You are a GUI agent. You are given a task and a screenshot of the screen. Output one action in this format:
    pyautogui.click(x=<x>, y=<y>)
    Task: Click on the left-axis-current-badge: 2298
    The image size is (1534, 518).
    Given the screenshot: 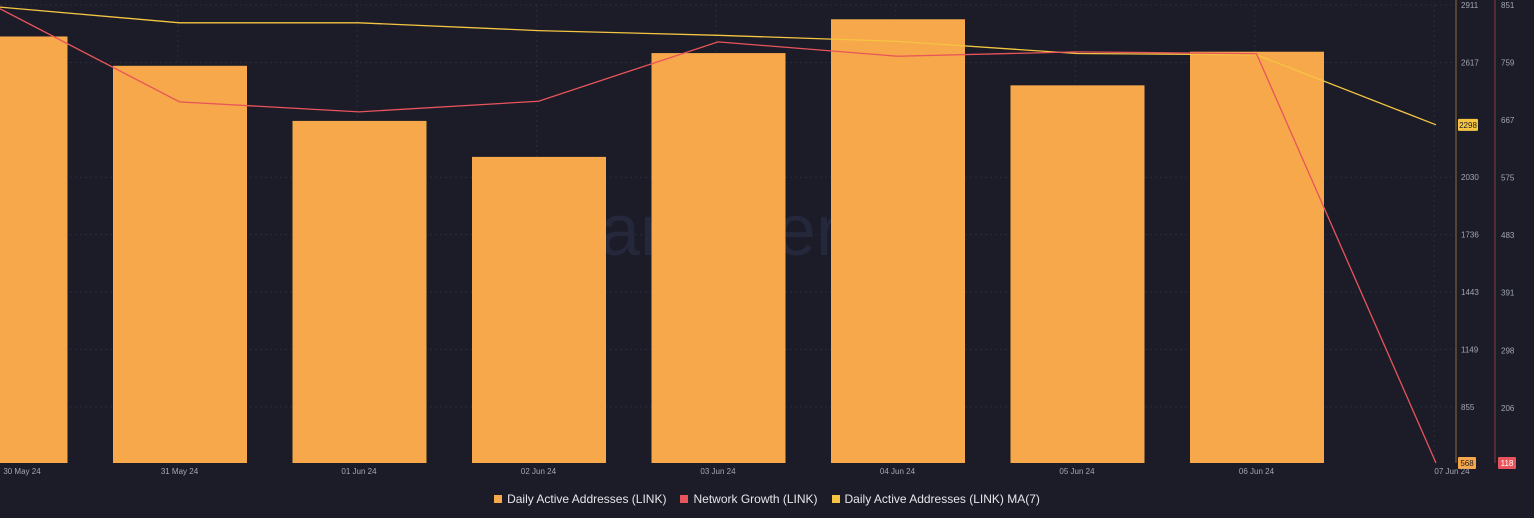 What is the action you would take?
    pyautogui.click(x=1468, y=125)
    